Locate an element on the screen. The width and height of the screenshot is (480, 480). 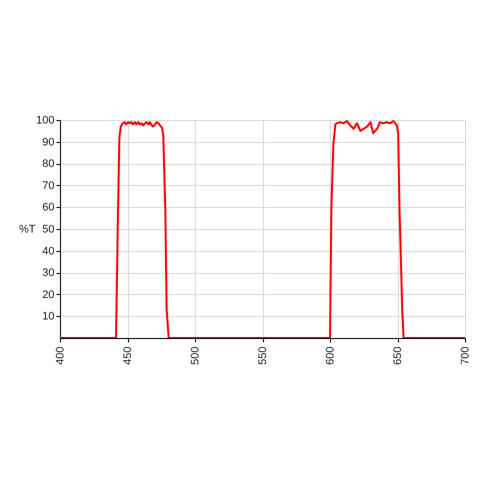
y-tick-label: 10 is located at coordinates (48, 316).